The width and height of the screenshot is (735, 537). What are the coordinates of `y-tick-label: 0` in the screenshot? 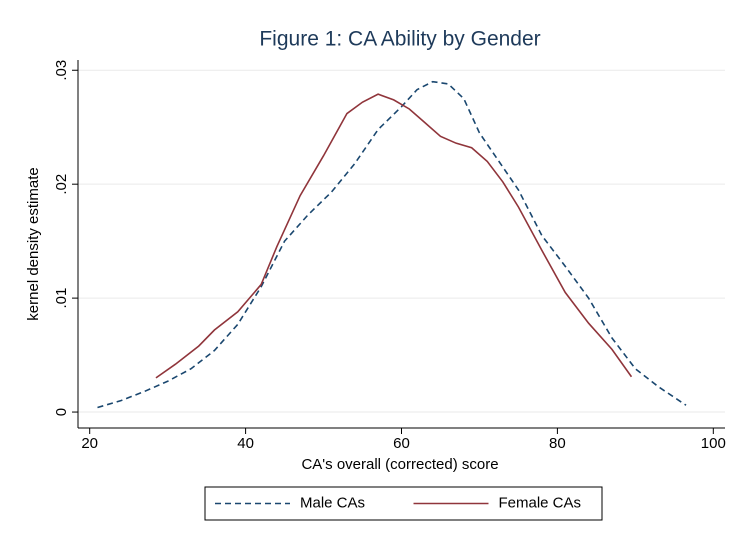 It's located at (61, 412).